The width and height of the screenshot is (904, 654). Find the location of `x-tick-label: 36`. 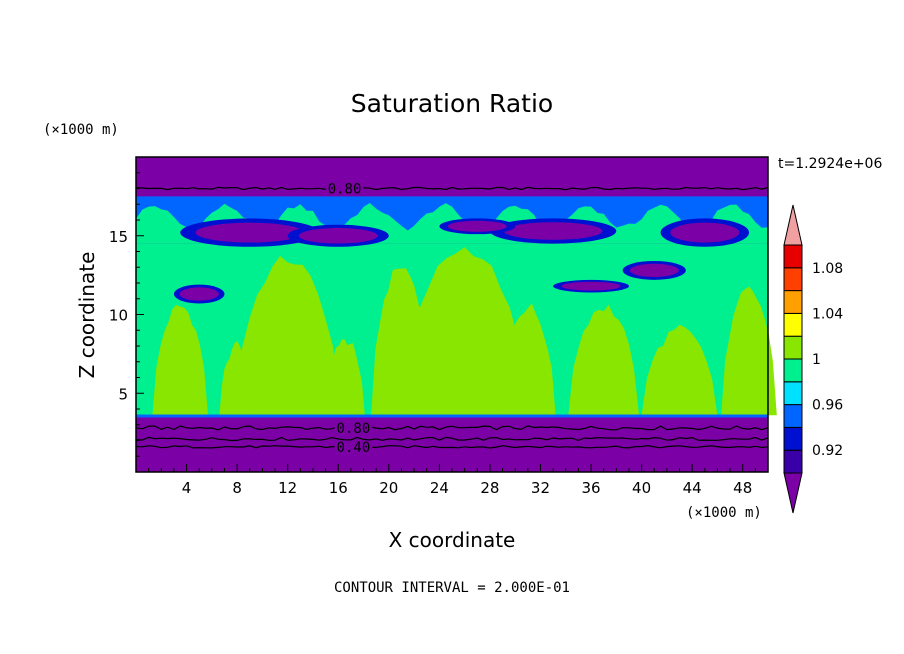

x-tick-label: 36 is located at coordinates (590, 488).